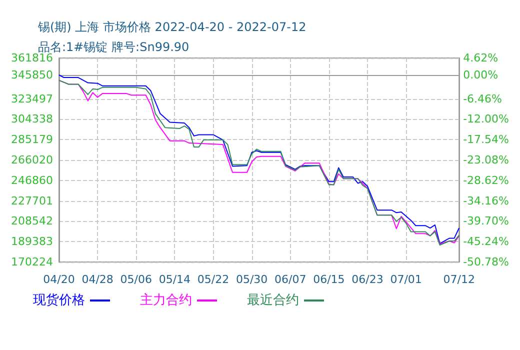  Describe the element at coordinates (31, 241) in the screenshot. I see `y-tick-label: 189383` at that location.